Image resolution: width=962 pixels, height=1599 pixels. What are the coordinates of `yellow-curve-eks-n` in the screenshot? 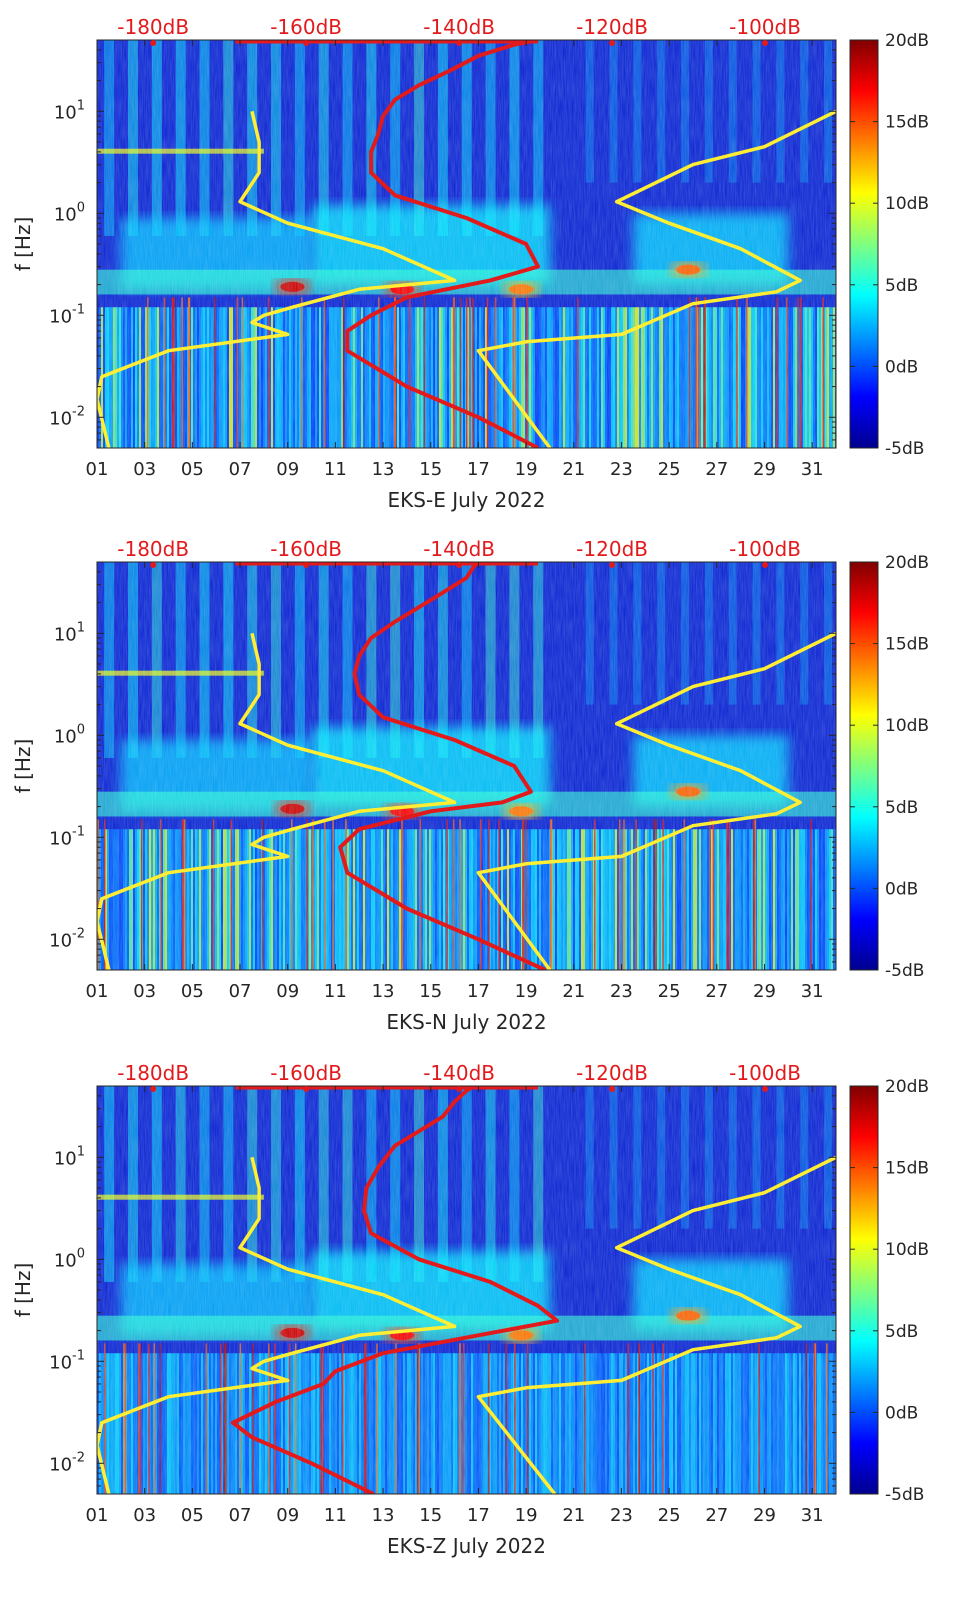 It's located at (277, 801).